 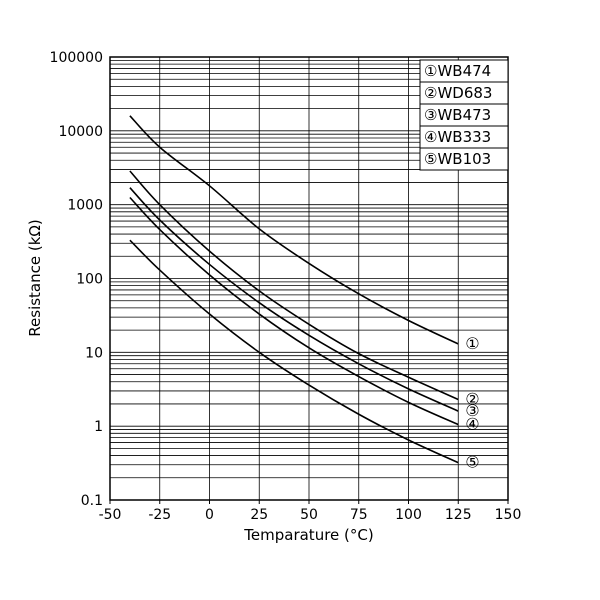 I want to click on y-tick-label: 1, so click(x=98, y=427).